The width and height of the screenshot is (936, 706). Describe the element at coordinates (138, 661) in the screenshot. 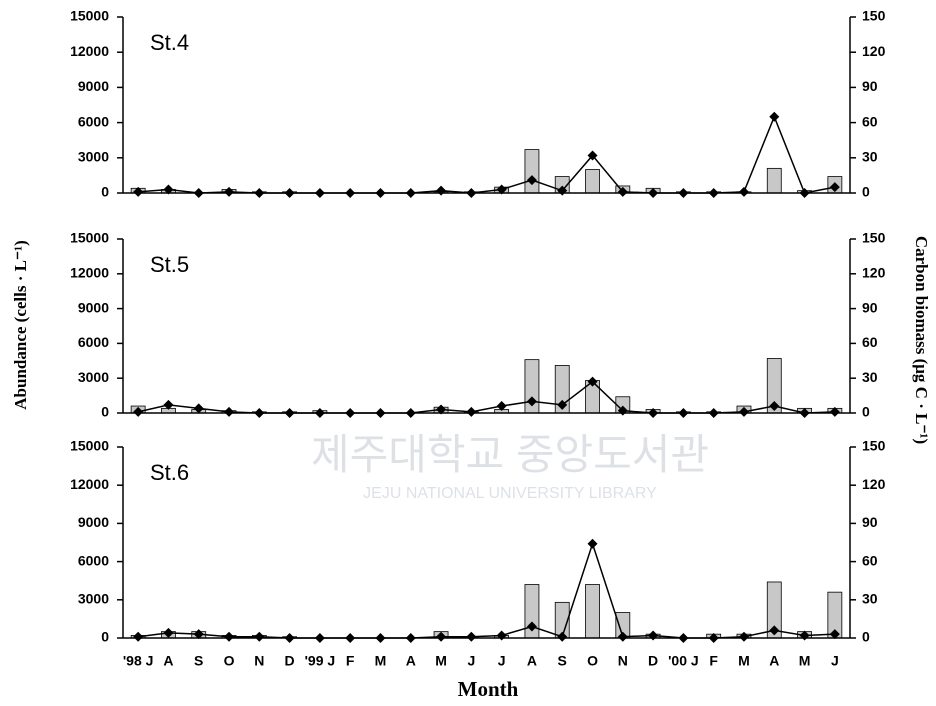

I see `x-tick-label: '98 J` at that location.